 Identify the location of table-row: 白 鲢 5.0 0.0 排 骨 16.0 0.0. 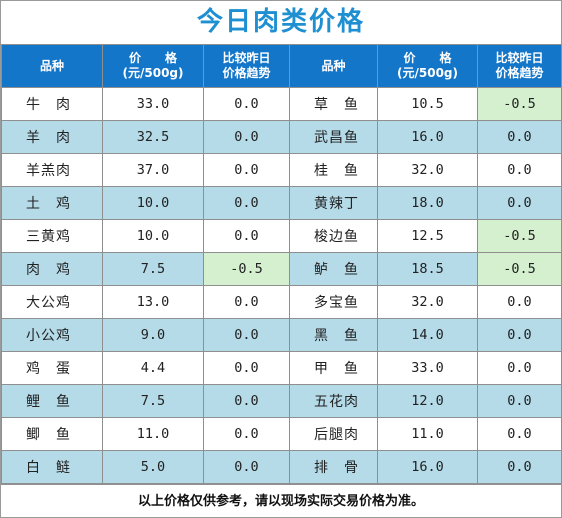
(281, 467).